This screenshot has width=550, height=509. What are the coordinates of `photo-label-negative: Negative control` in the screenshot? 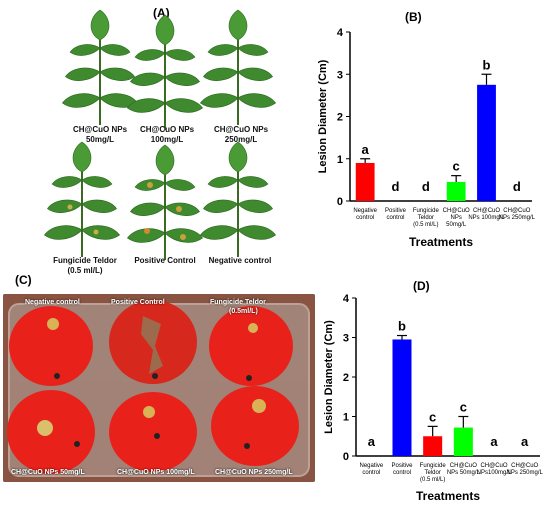 It's located at (52, 302).